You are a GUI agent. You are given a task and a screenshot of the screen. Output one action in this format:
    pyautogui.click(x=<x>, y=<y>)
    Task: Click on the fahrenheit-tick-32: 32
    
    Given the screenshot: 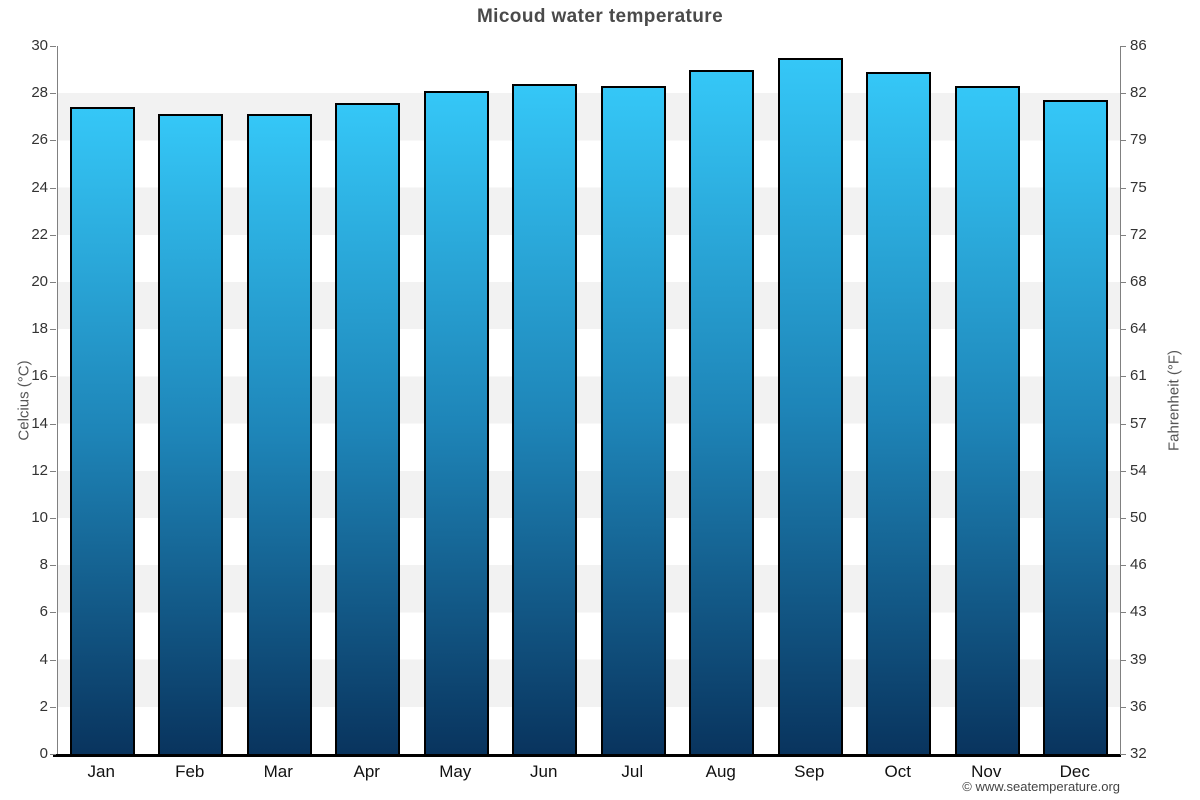 What is the action you would take?
    pyautogui.click(x=1138, y=753)
    